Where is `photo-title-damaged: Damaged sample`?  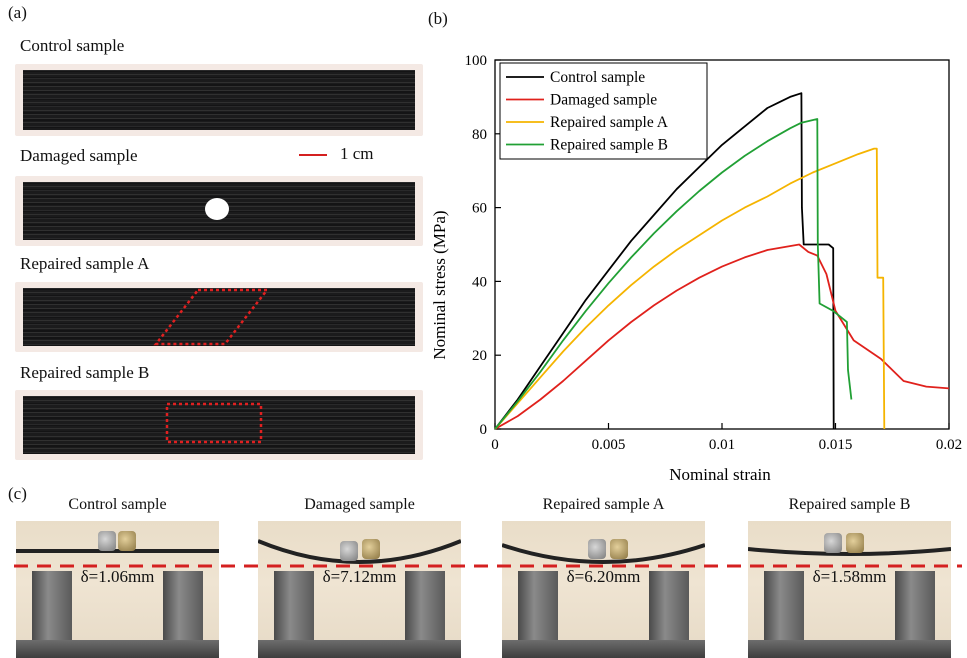 photo-title-damaged: Damaged sample is located at coordinates (359, 504).